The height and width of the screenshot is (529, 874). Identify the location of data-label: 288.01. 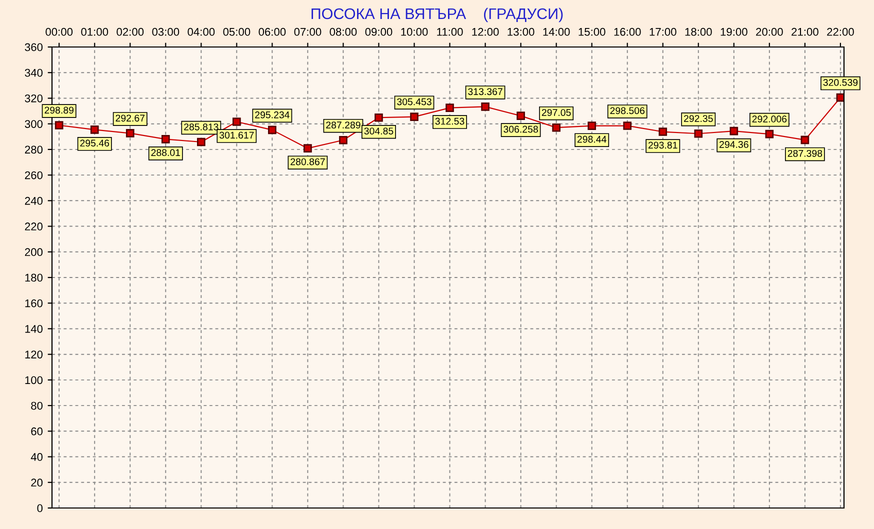
(165, 152).